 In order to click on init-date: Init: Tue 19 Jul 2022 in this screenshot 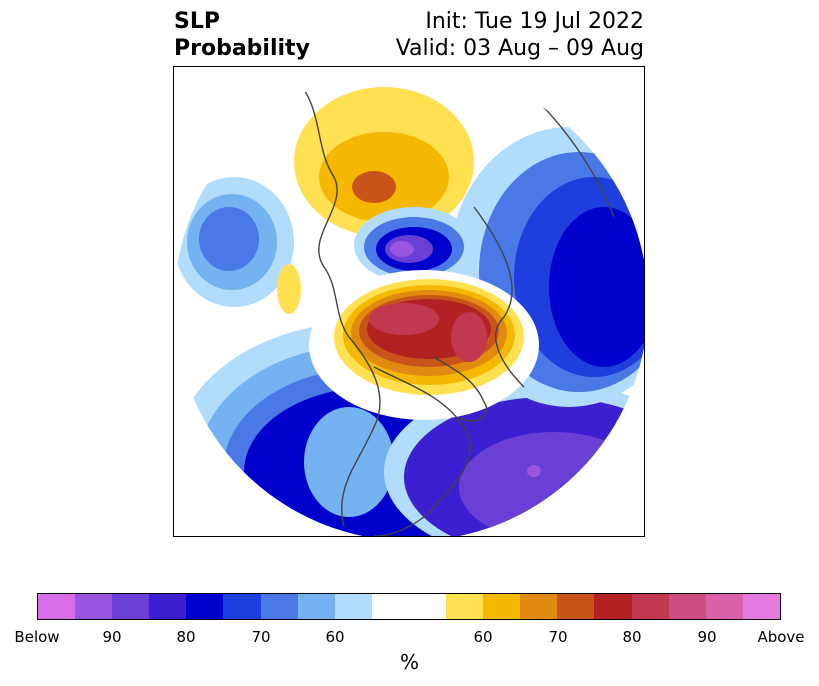, I will do `click(534, 21)`.